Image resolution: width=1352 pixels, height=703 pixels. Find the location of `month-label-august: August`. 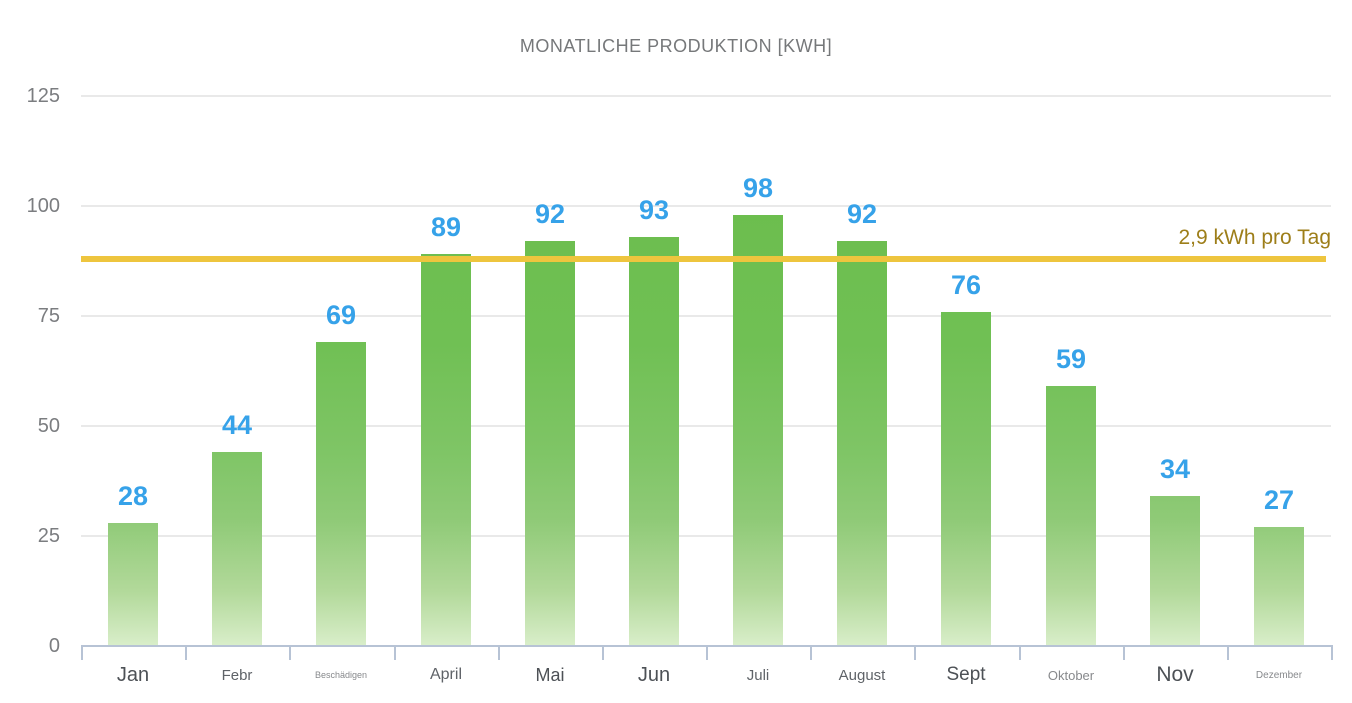

month-label-august: August is located at coordinates (862, 675).